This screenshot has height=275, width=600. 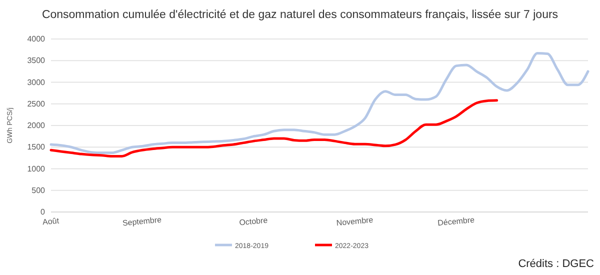 I want to click on y-tick-label: 500, so click(x=39, y=190).